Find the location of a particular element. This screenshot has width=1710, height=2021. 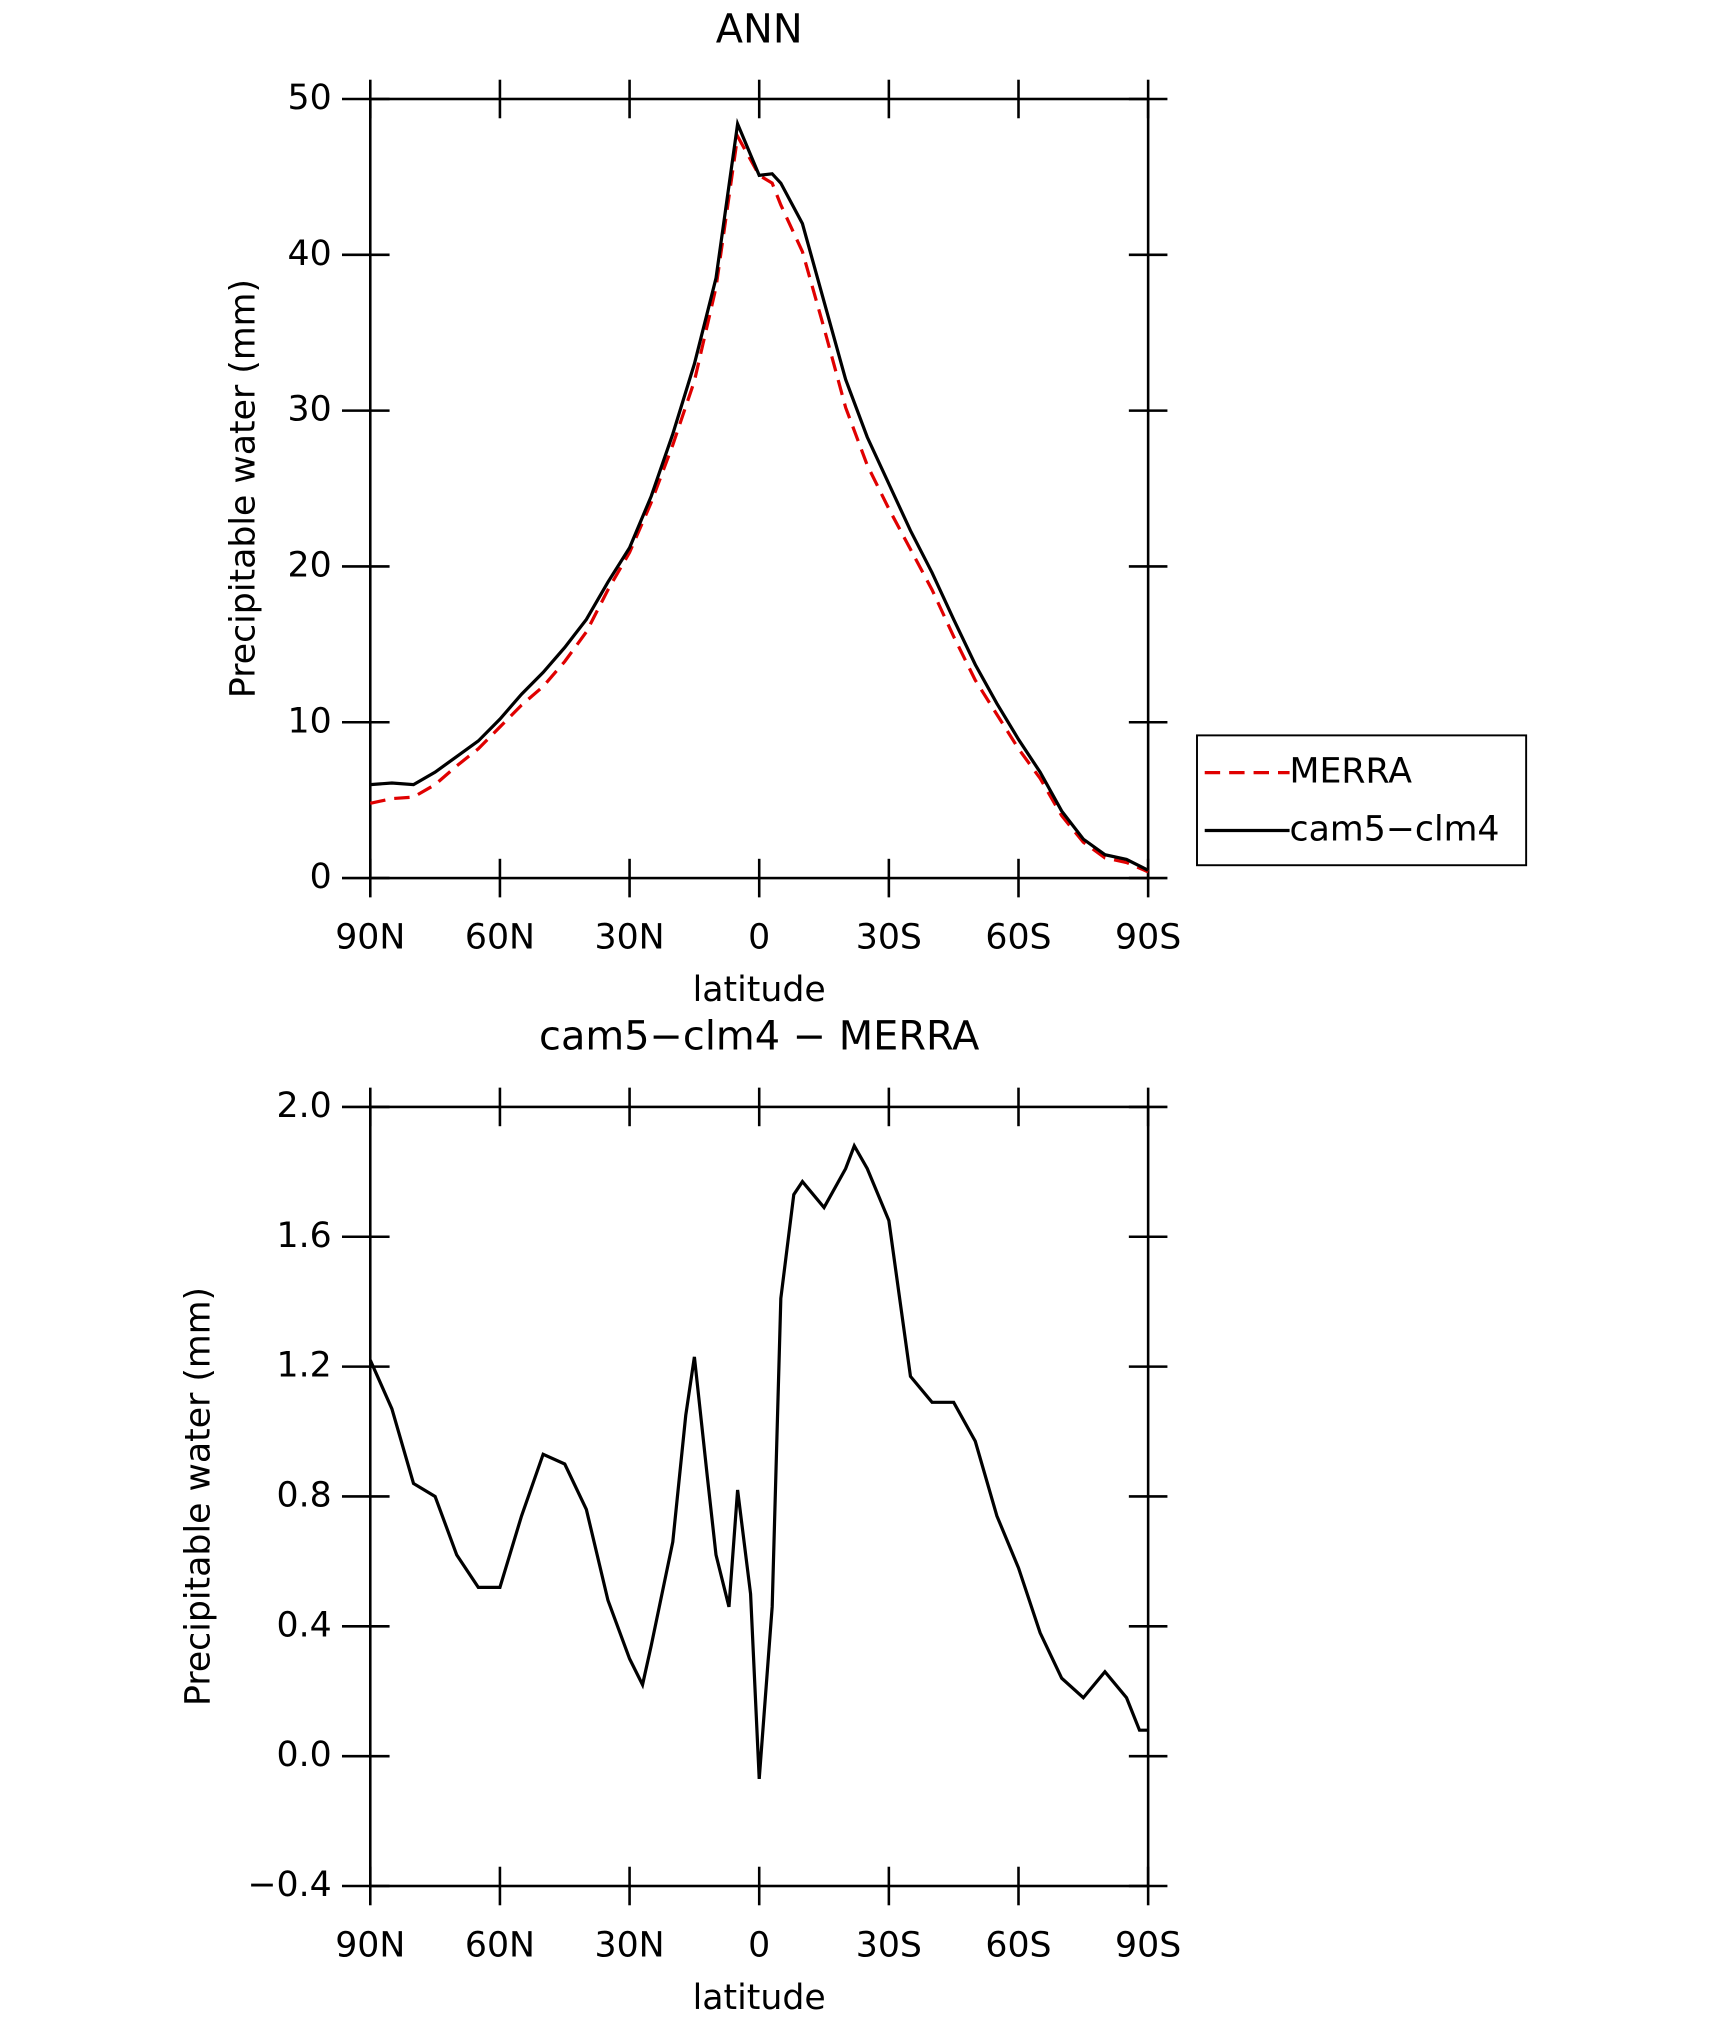

series-line is located at coordinates (758, 1461).